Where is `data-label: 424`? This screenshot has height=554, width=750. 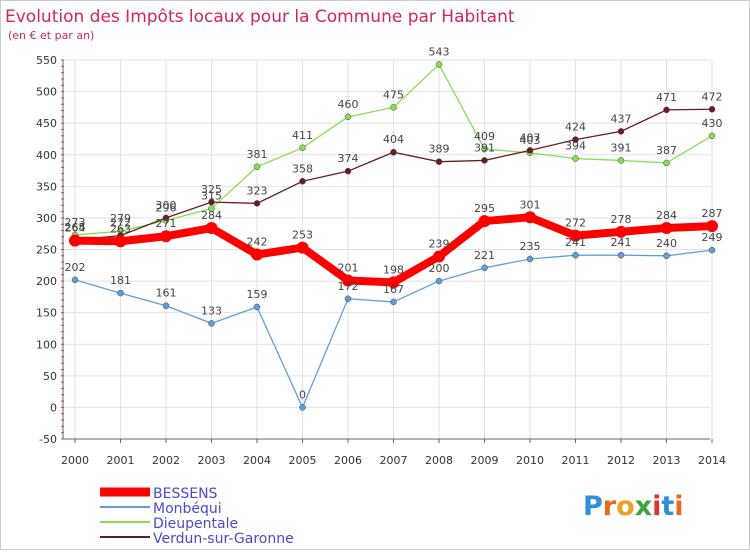
data-label: 424 is located at coordinates (575, 127).